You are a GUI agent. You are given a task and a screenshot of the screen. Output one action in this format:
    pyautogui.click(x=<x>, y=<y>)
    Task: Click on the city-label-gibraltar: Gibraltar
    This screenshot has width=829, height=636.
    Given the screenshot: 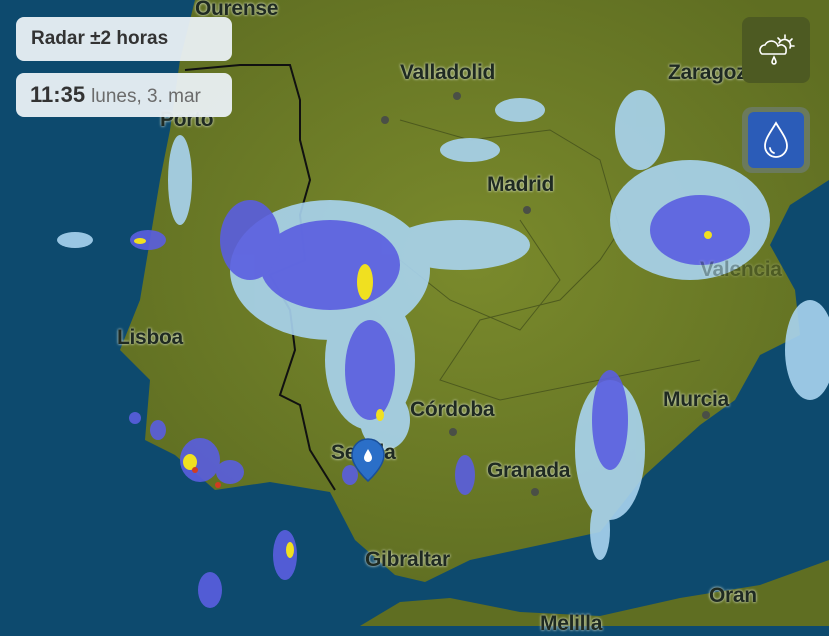 What is the action you would take?
    pyautogui.click(x=407, y=559)
    